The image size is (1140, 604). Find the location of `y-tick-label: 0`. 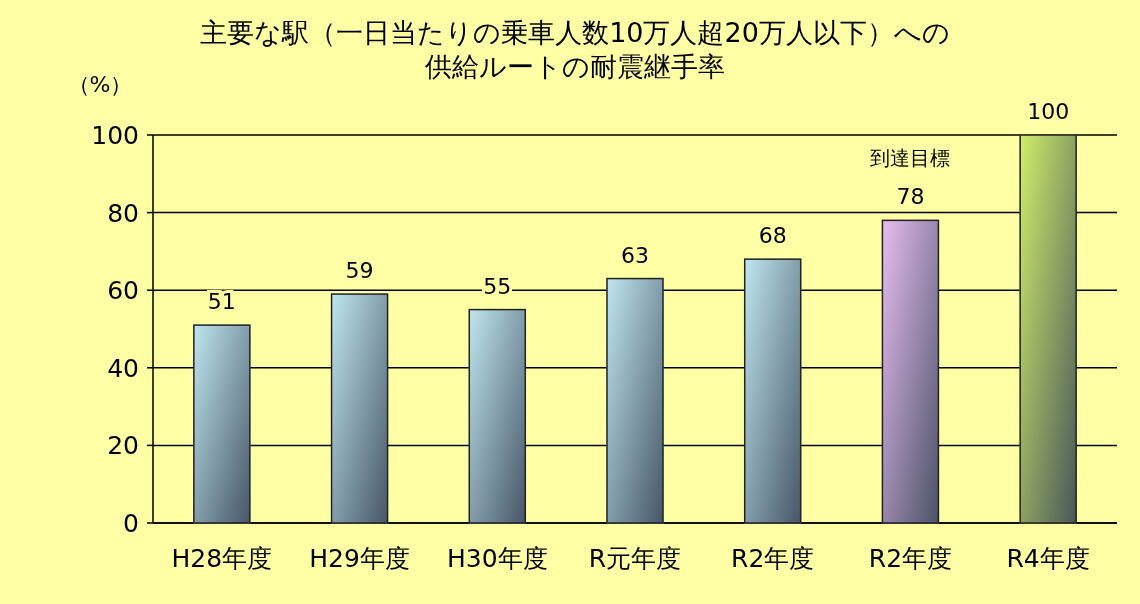

y-tick-label: 0 is located at coordinates (131, 523).